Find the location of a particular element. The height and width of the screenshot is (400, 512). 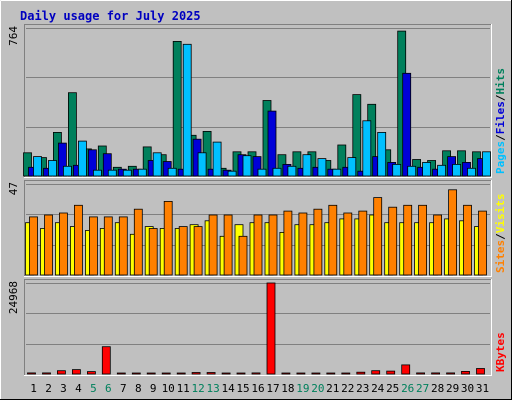

day-label-26: 26 is located at coordinates (407, 388).